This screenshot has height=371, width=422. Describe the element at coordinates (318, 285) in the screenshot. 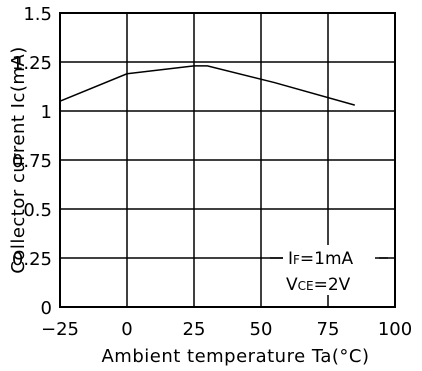

I see `annotation-collector-voltage: VCE=2V` at that location.